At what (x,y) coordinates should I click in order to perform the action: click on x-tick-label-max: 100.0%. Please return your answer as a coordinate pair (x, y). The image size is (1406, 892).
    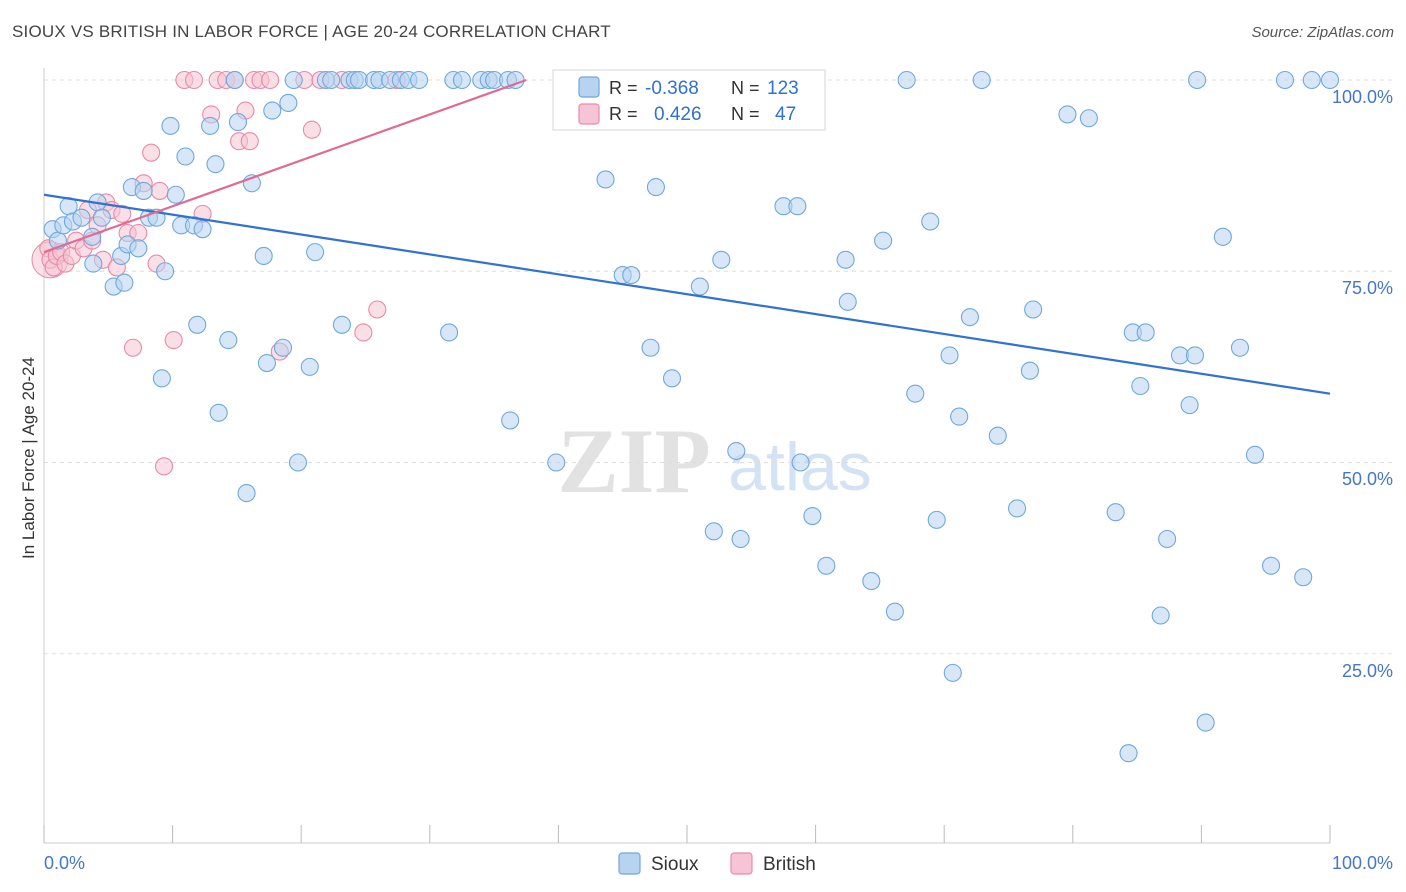
    Looking at the image, I should click on (1362, 863).